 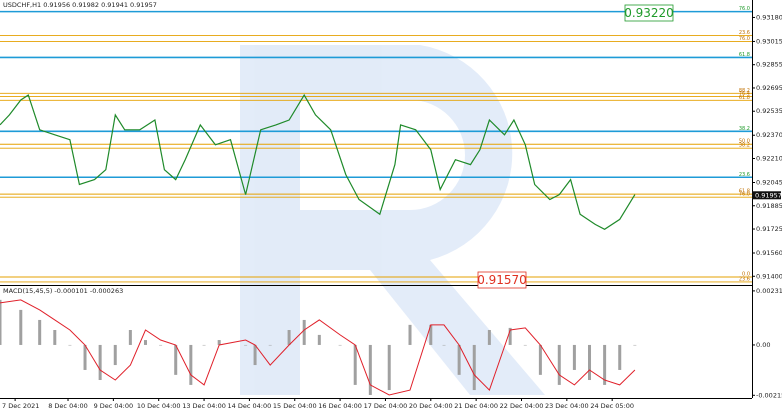 What do you see at coordinates (159, 406) in the screenshot?
I see `x-tick-label: 10 Dec 04:00` at bounding box center [159, 406].